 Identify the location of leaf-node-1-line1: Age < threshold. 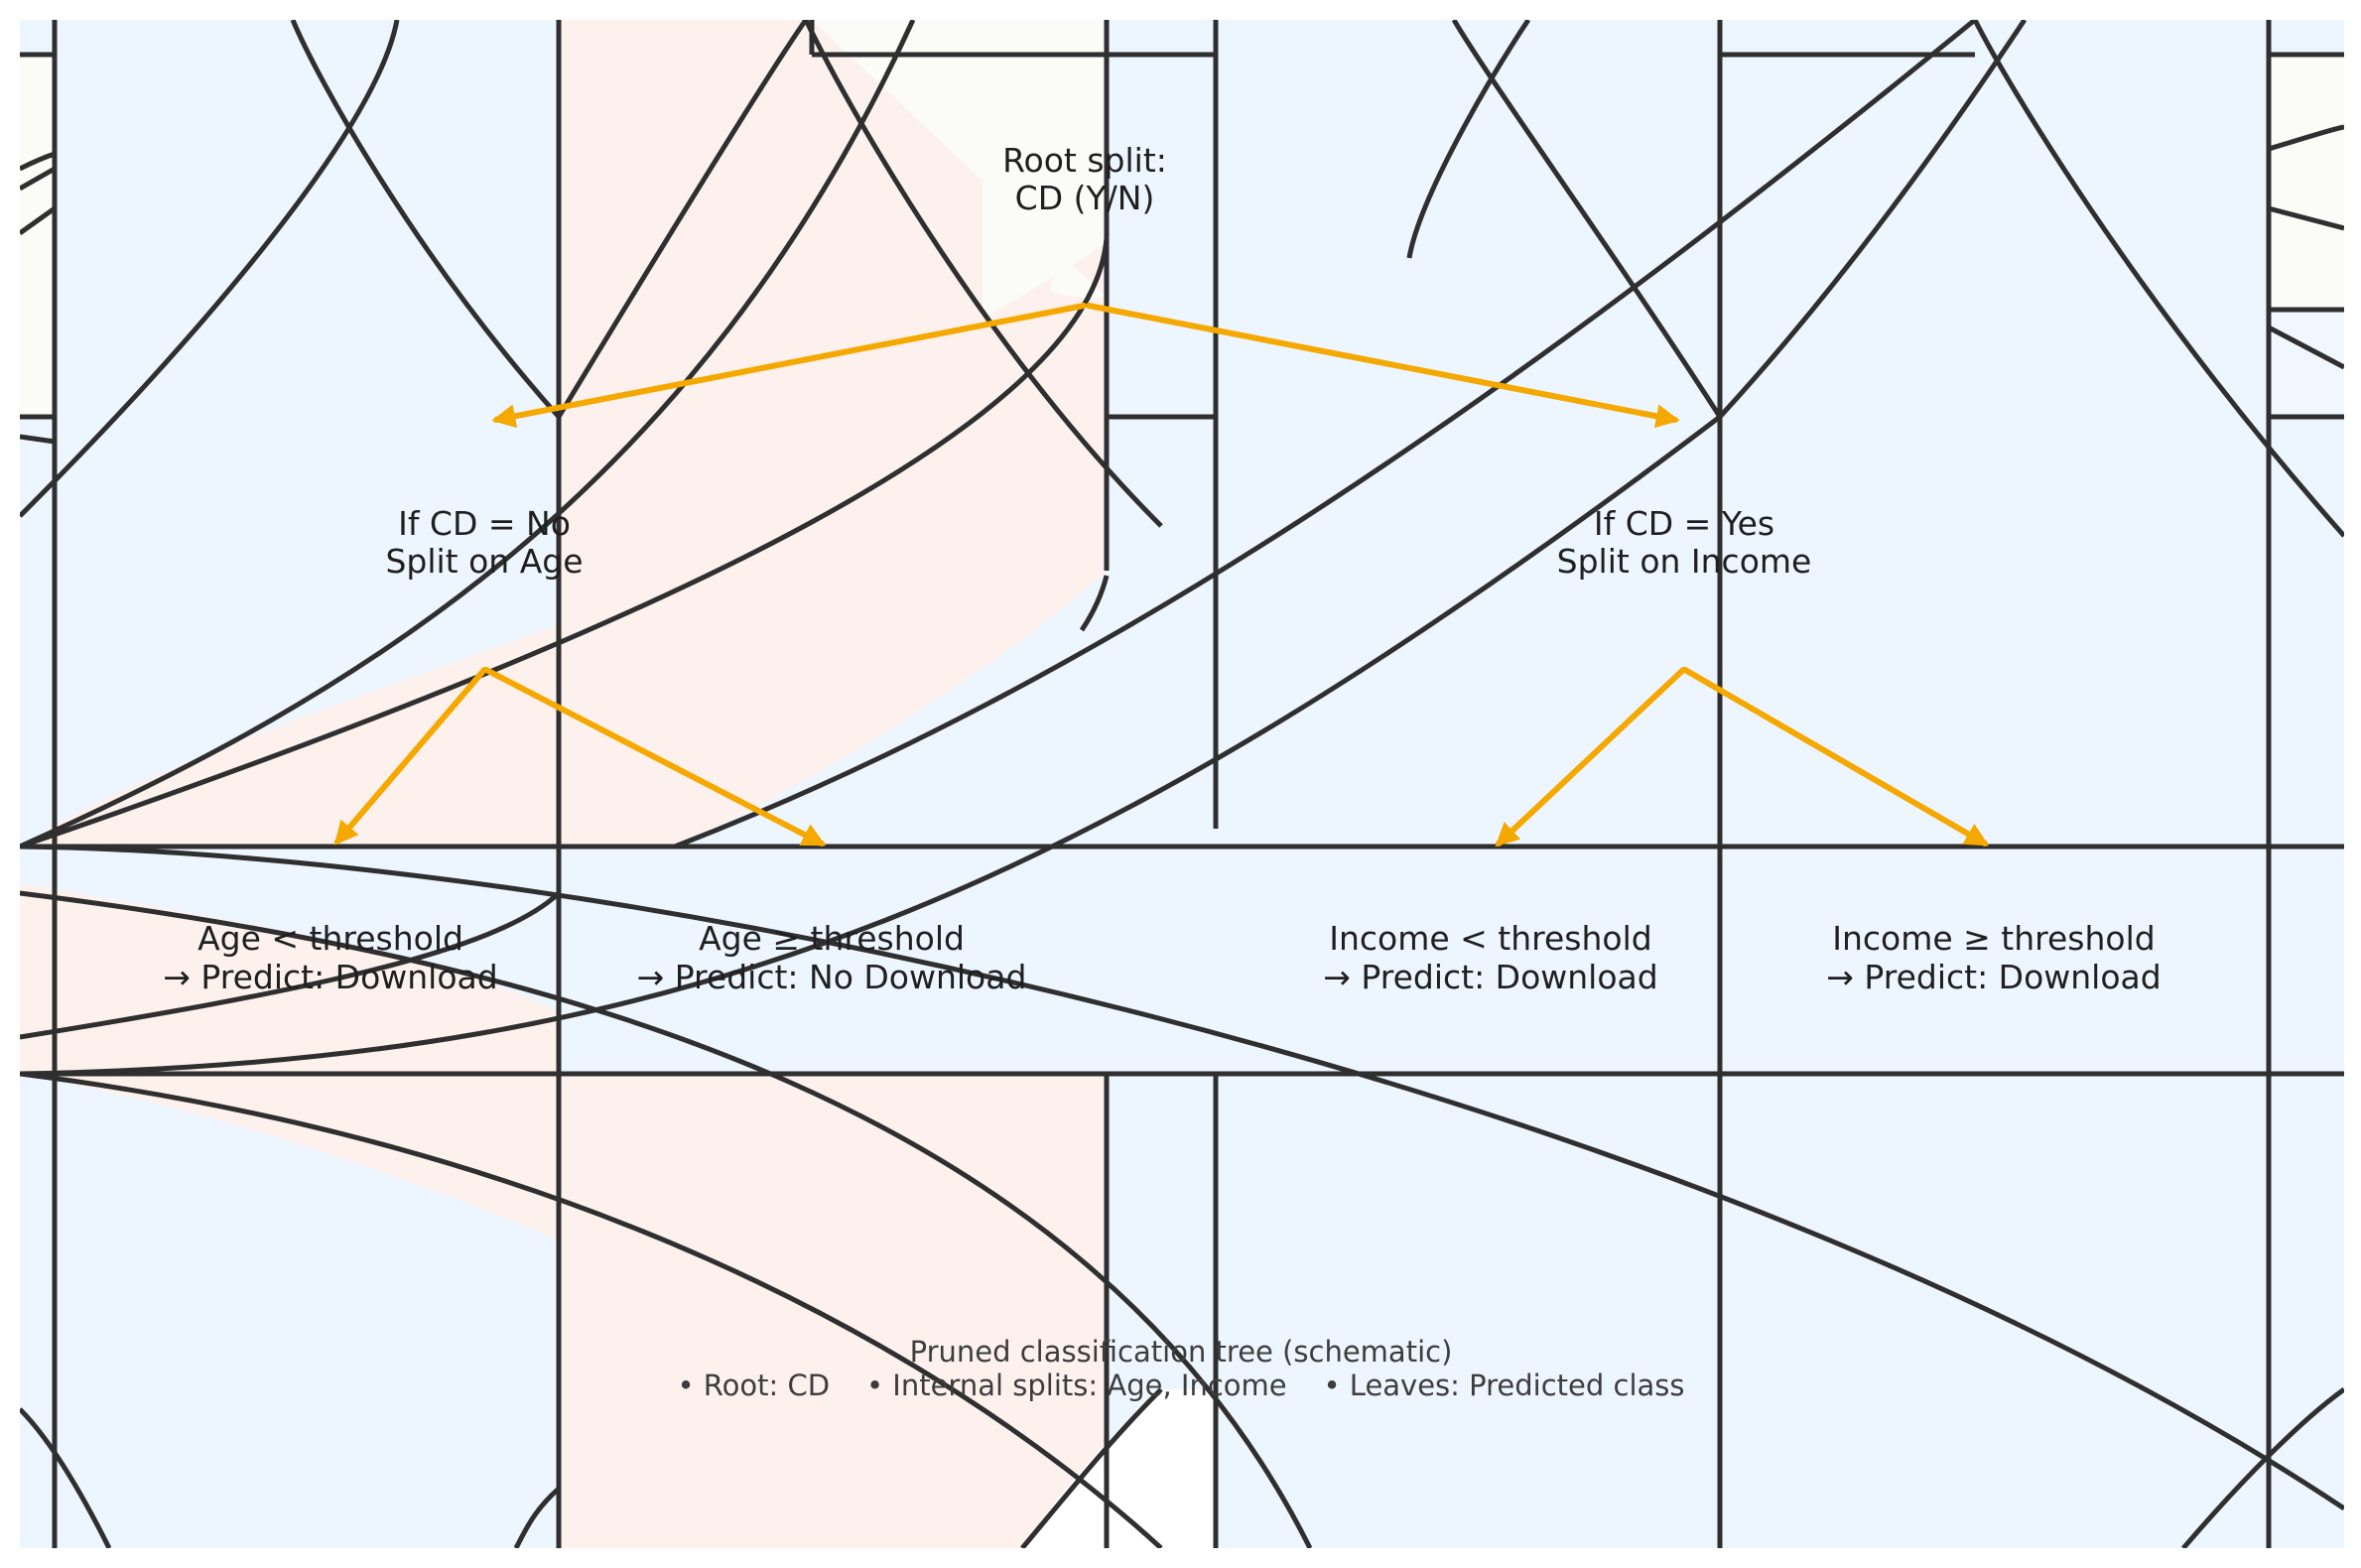
(330, 938).